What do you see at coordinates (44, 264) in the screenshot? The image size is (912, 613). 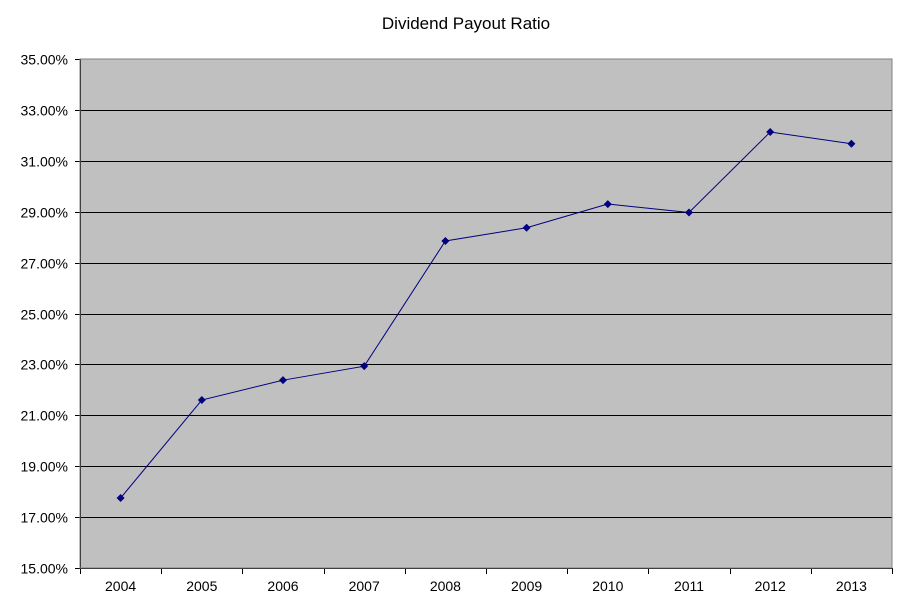 I see `y-tick-label: 27.00%` at bounding box center [44, 264].